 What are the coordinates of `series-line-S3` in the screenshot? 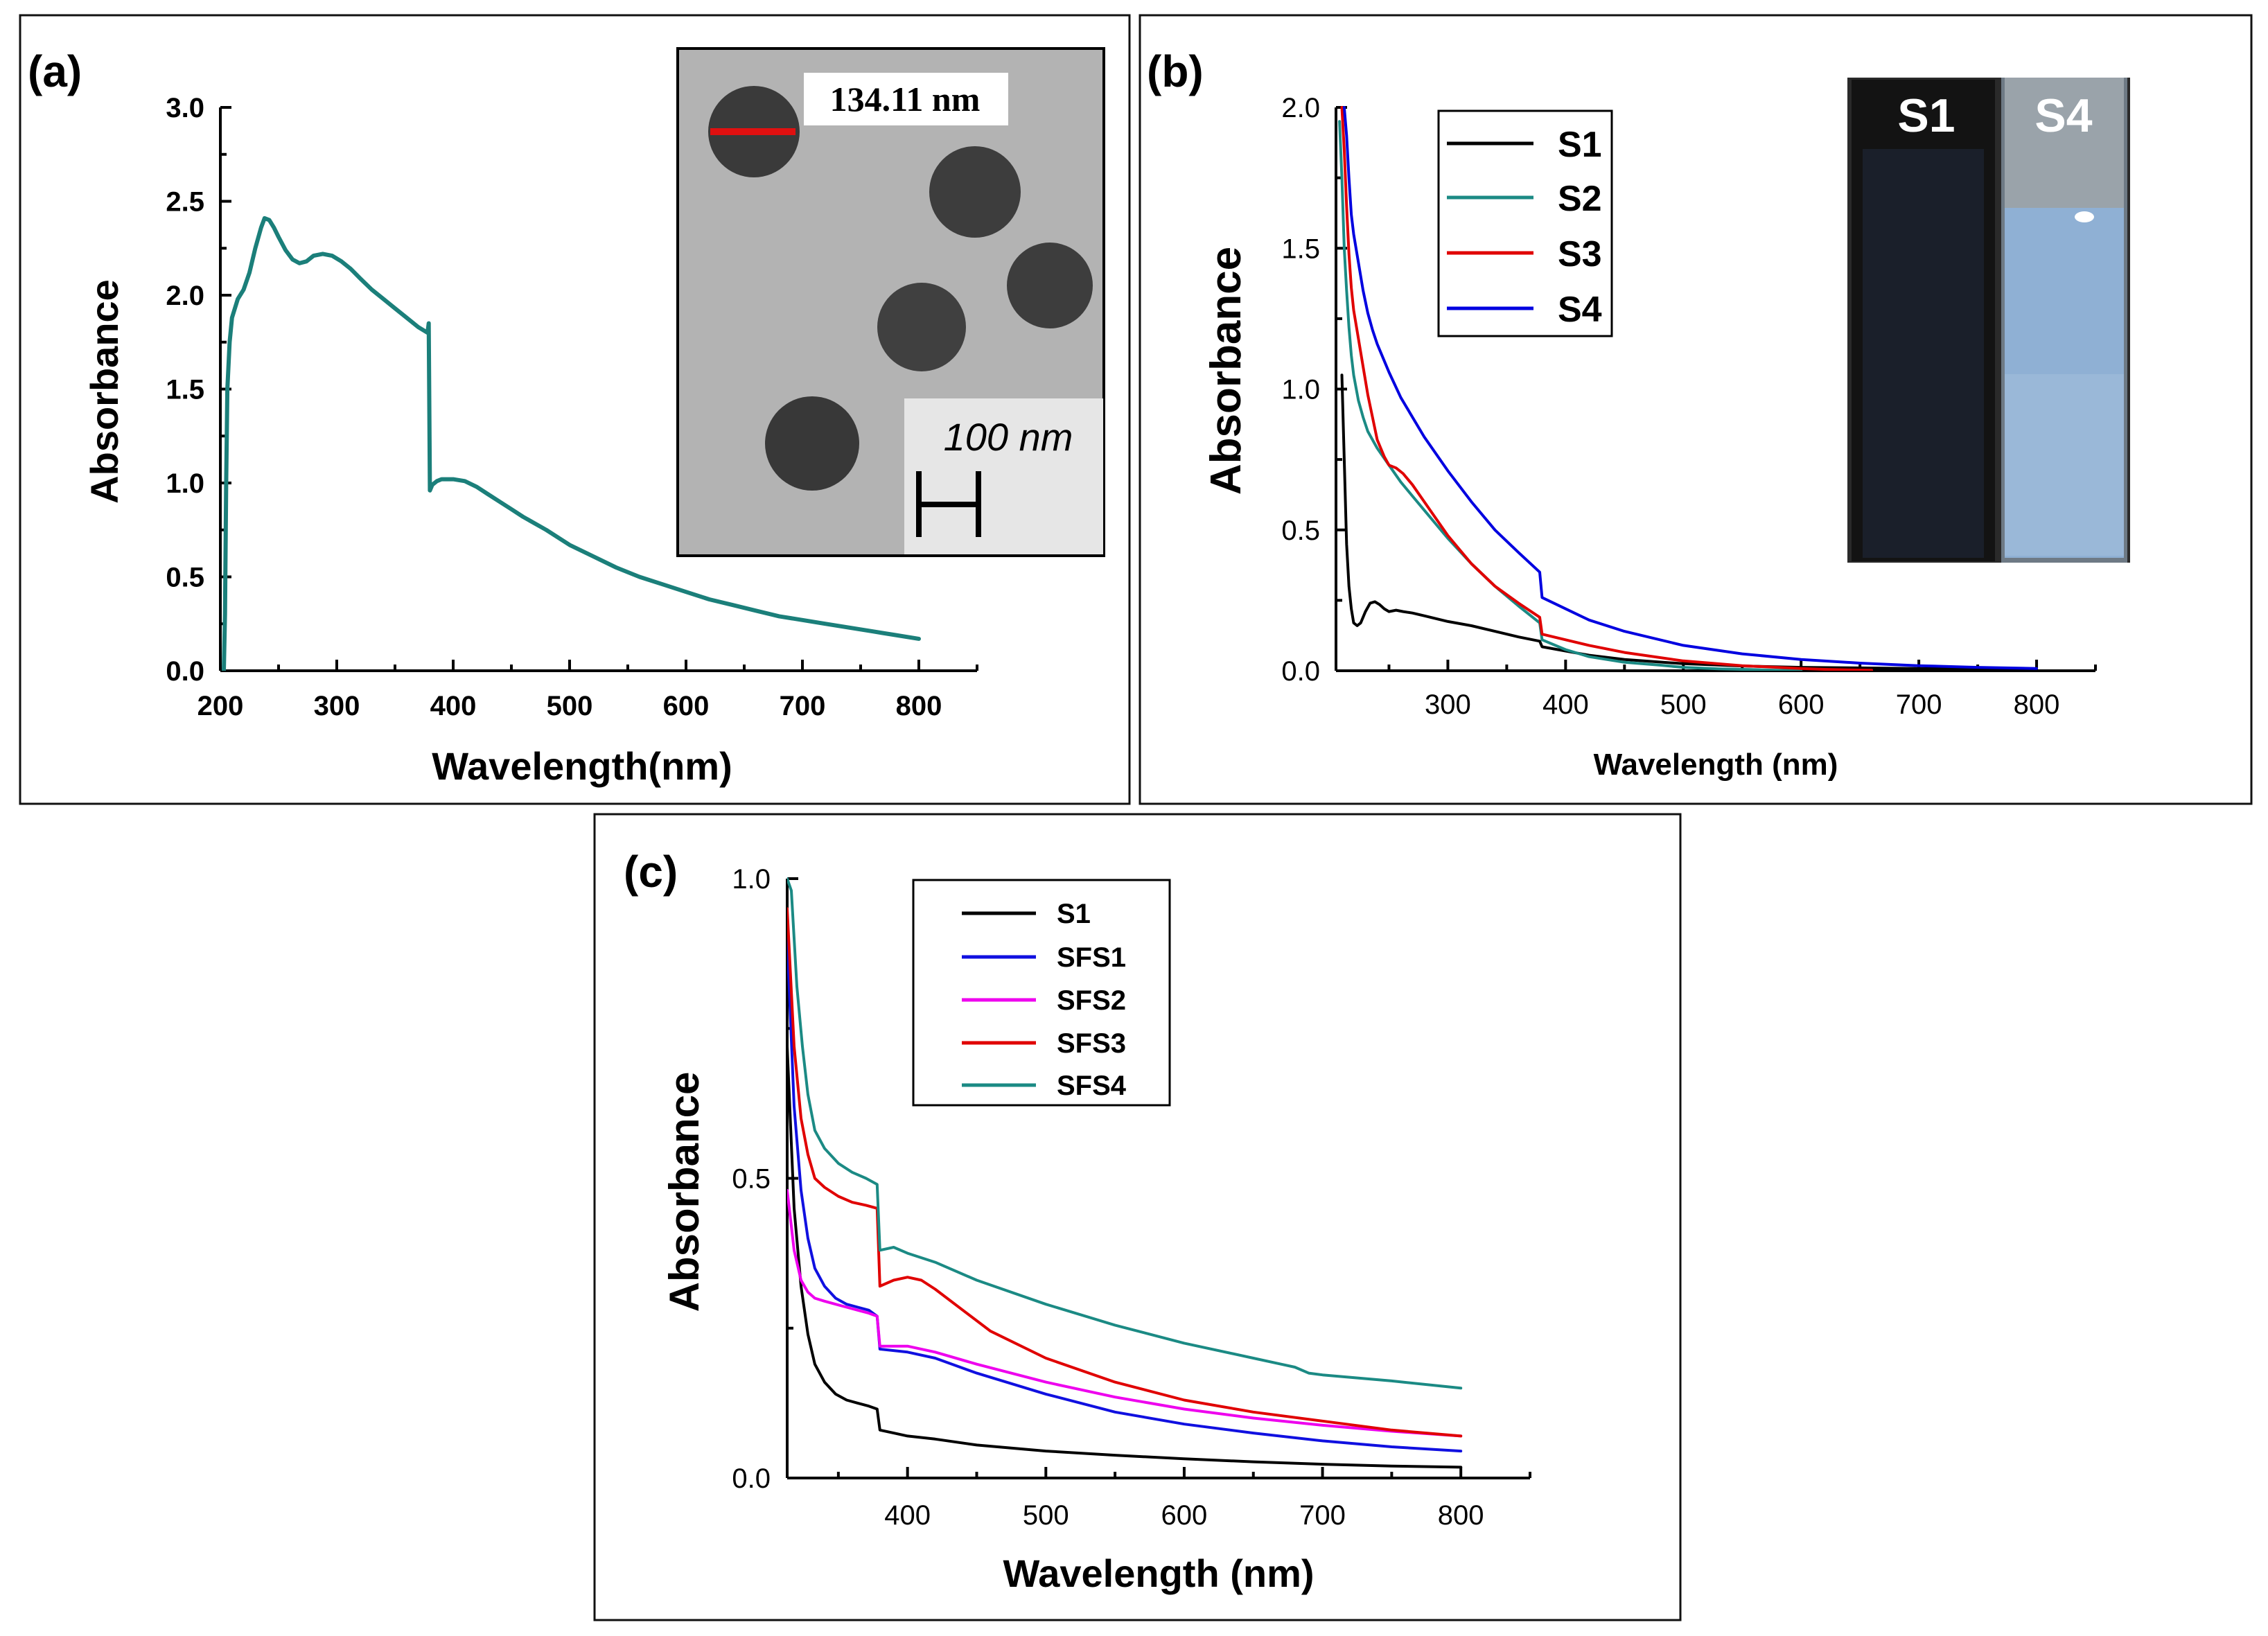 It's located at (1607, 388).